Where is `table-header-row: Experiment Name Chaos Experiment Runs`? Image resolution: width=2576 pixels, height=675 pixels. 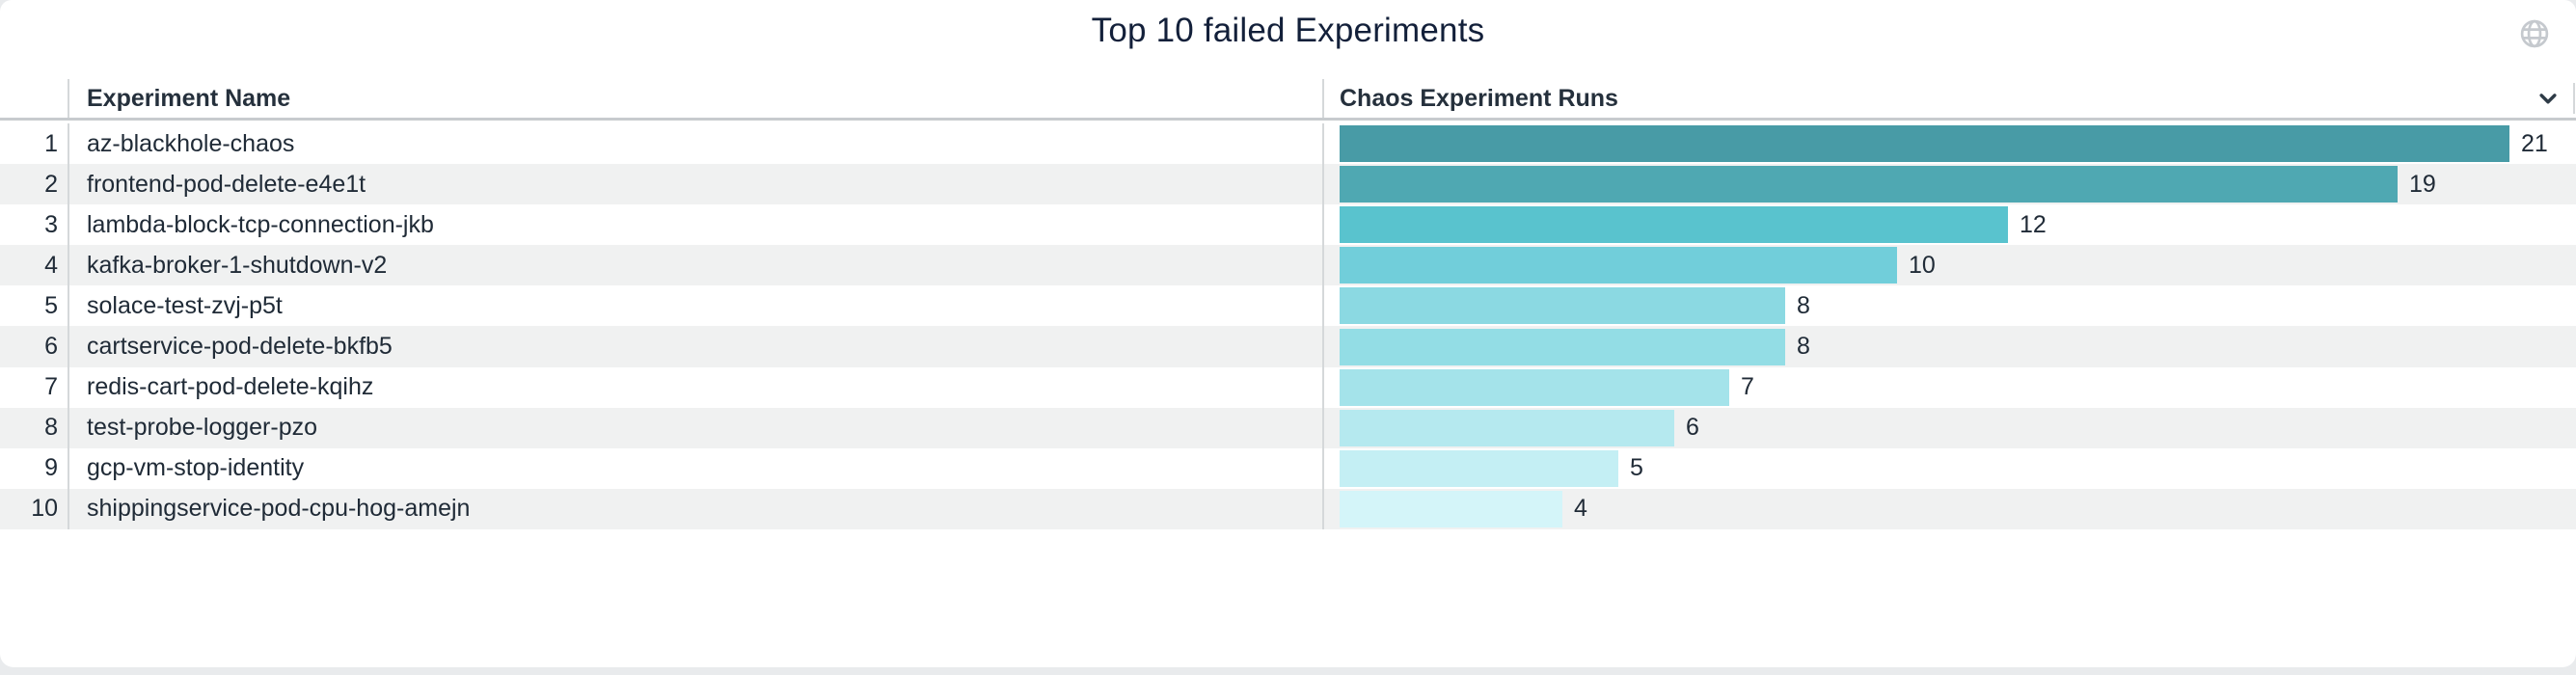 table-header-row: Experiment Name Chaos Experiment Runs is located at coordinates (1288, 100).